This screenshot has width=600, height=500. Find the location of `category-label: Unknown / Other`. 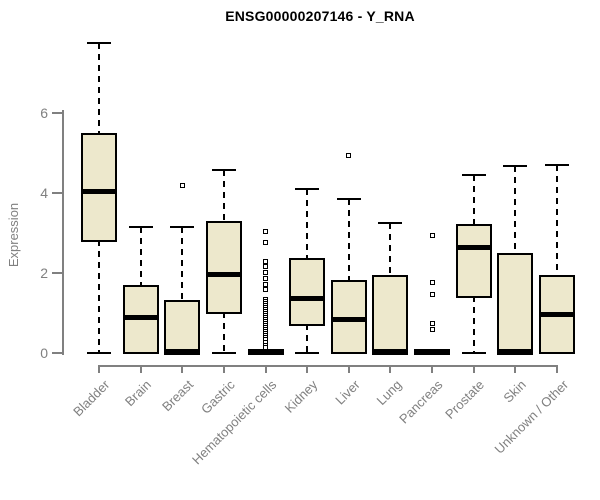

category-label: Unknown / Other is located at coordinates (531, 417).